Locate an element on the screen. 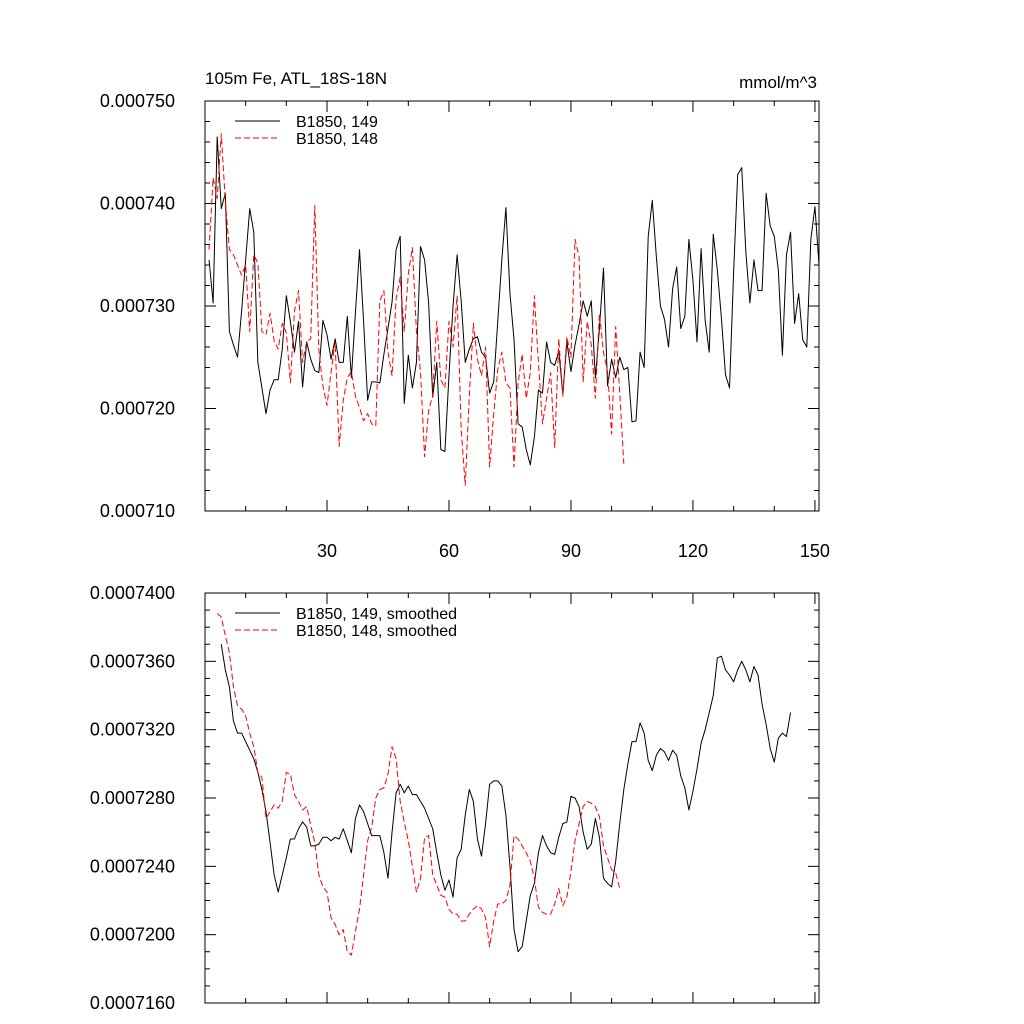  y-tick-label: 0.0007360 is located at coordinates (132, 661).